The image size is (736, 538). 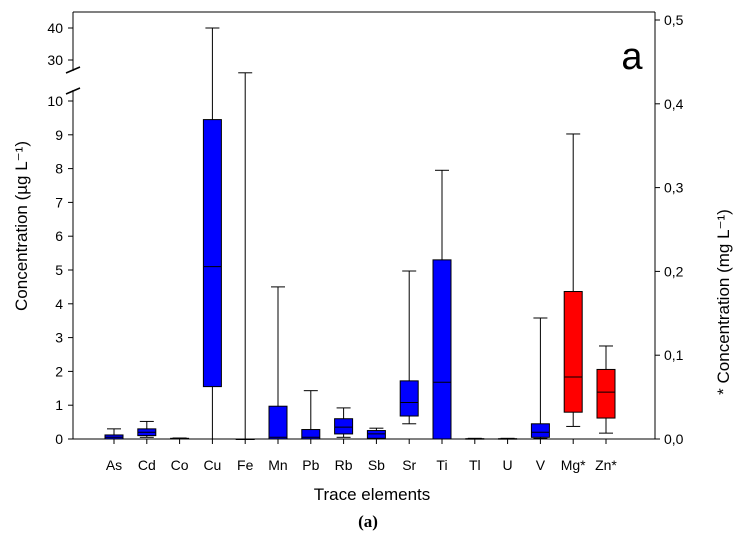 What do you see at coordinates (573, 288) in the screenshot?
I see `box-mg-star` at bounding box center [573, 288].